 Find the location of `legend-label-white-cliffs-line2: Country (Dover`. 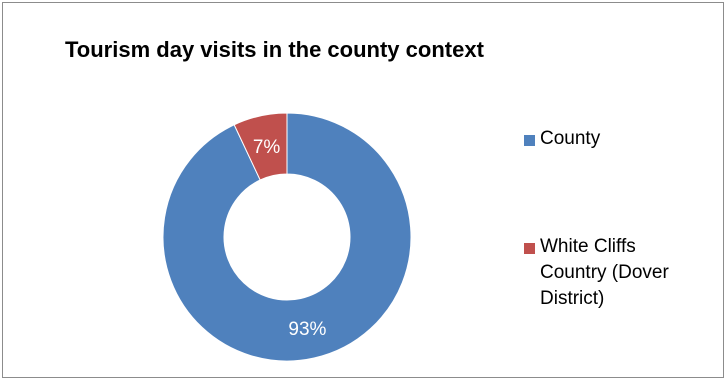

legend-label-white-cliffs-line2: Country (Dover is located at coordinates (604, 272).